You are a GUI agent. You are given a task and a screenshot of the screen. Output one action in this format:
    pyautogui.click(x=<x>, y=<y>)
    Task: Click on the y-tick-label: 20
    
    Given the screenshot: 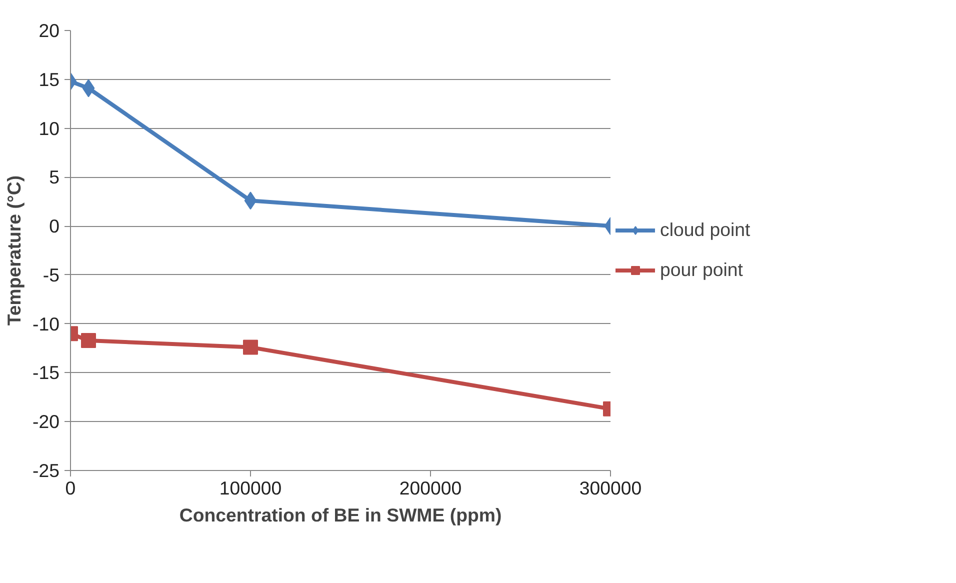 What is the action you would take?
    pyautogui.click(x=49, y=30)
    